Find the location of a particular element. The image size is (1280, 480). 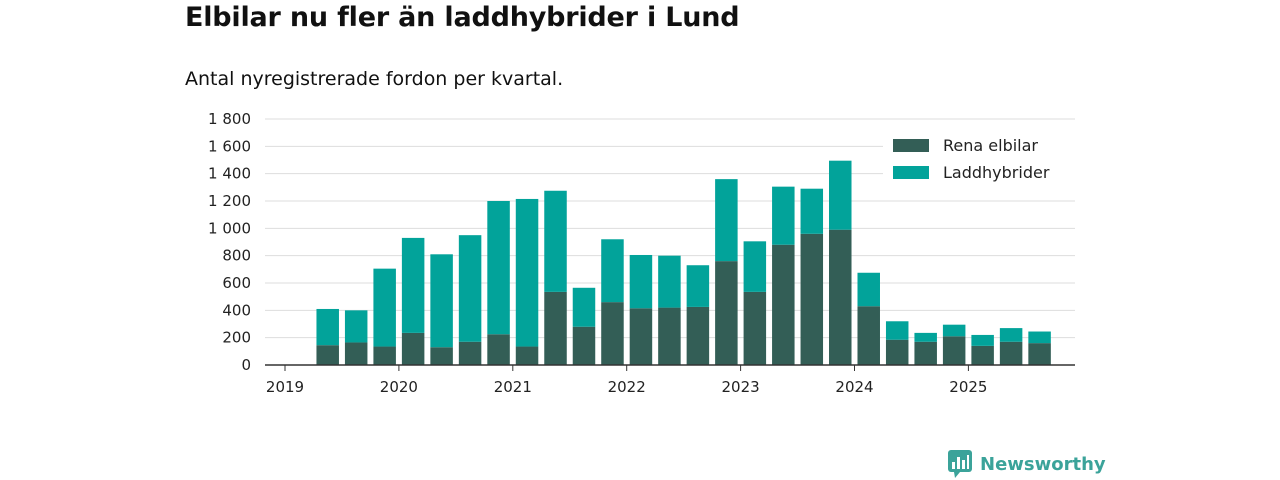

newsworthy-logo: Newsworthy is located at coordinates (1027, 464).